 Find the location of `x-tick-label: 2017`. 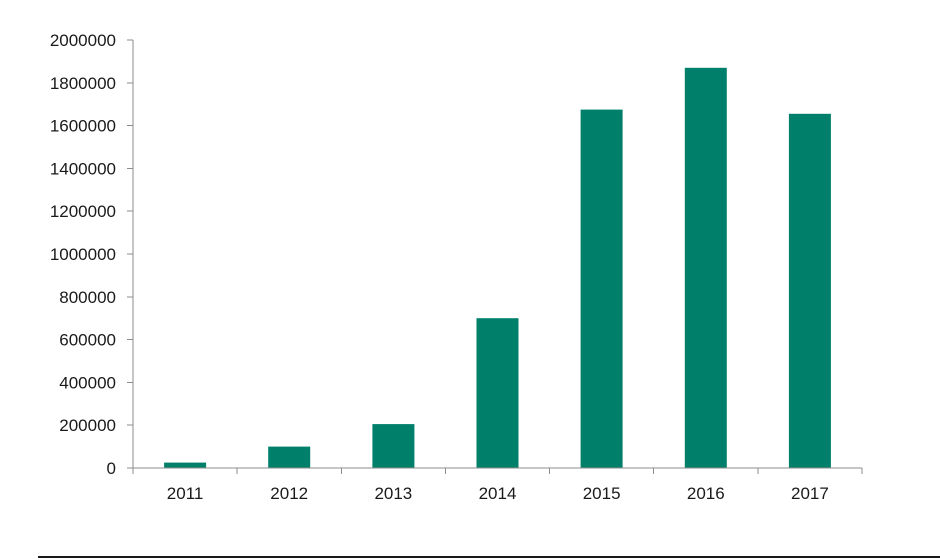

x-tick-label: 2017 is located at coordinates (810, 493).